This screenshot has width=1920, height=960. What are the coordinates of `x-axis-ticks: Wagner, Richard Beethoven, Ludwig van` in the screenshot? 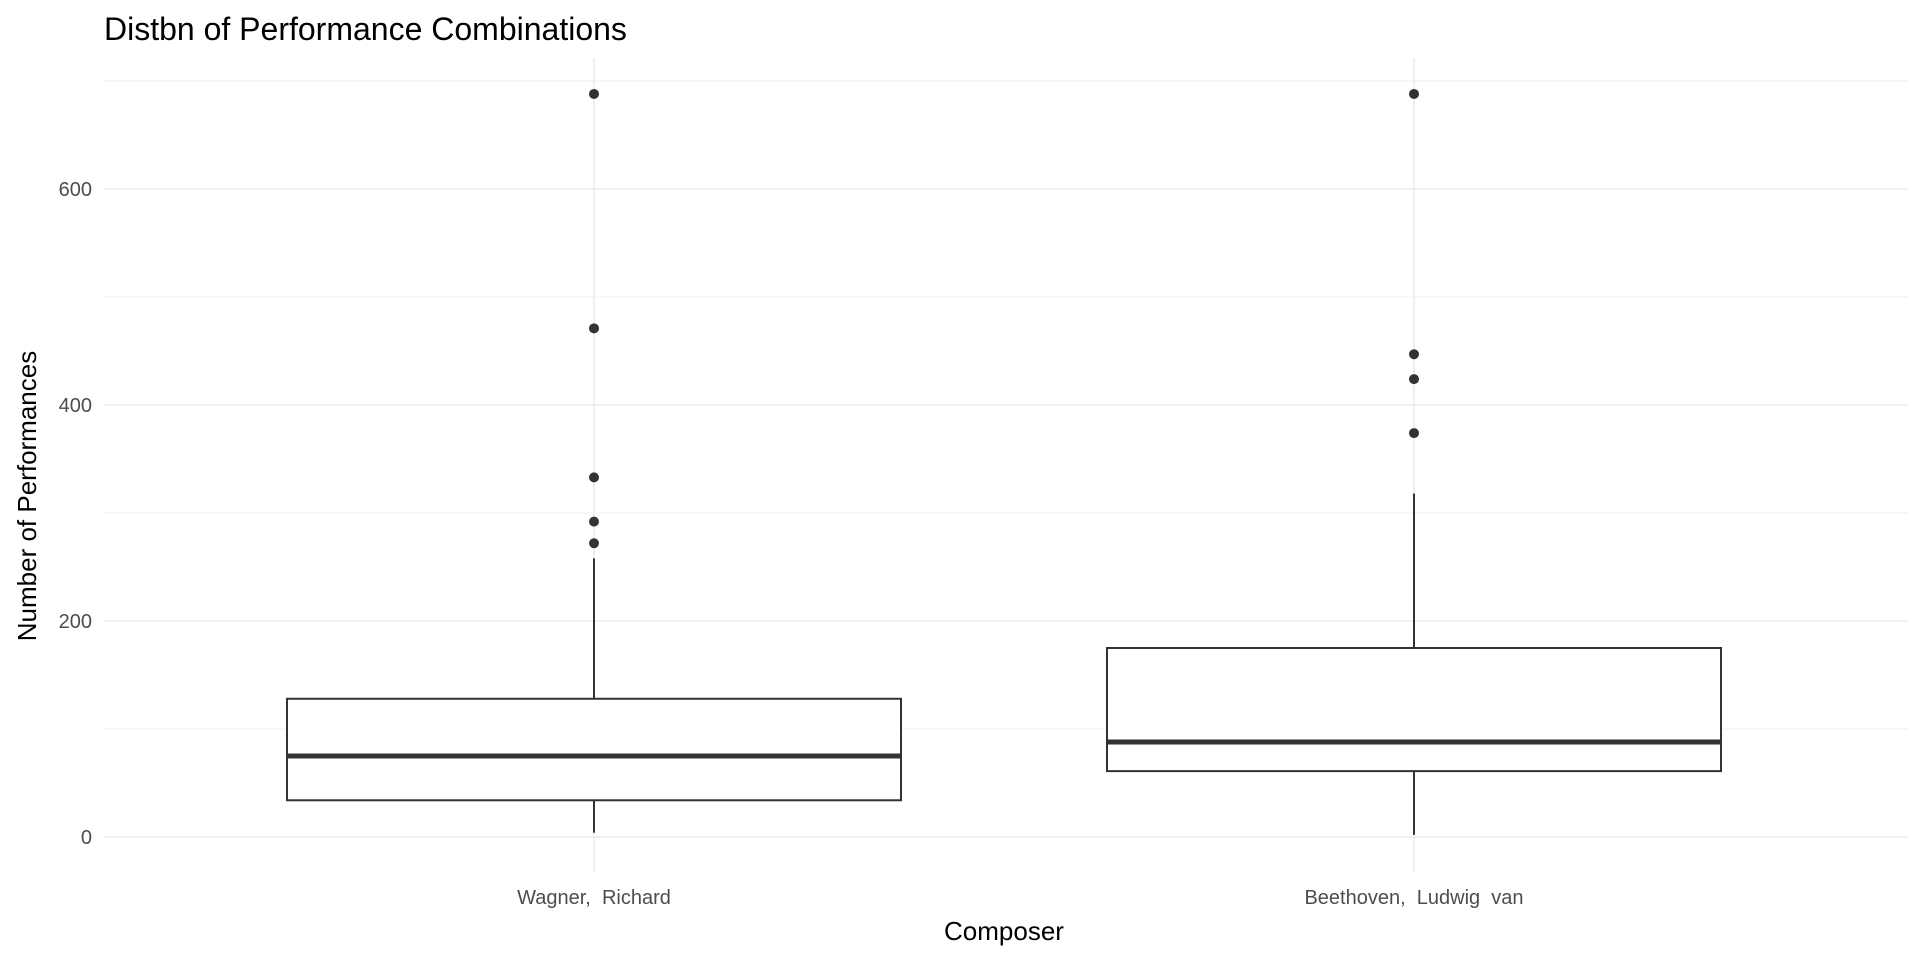 It's located at (1020, 898).